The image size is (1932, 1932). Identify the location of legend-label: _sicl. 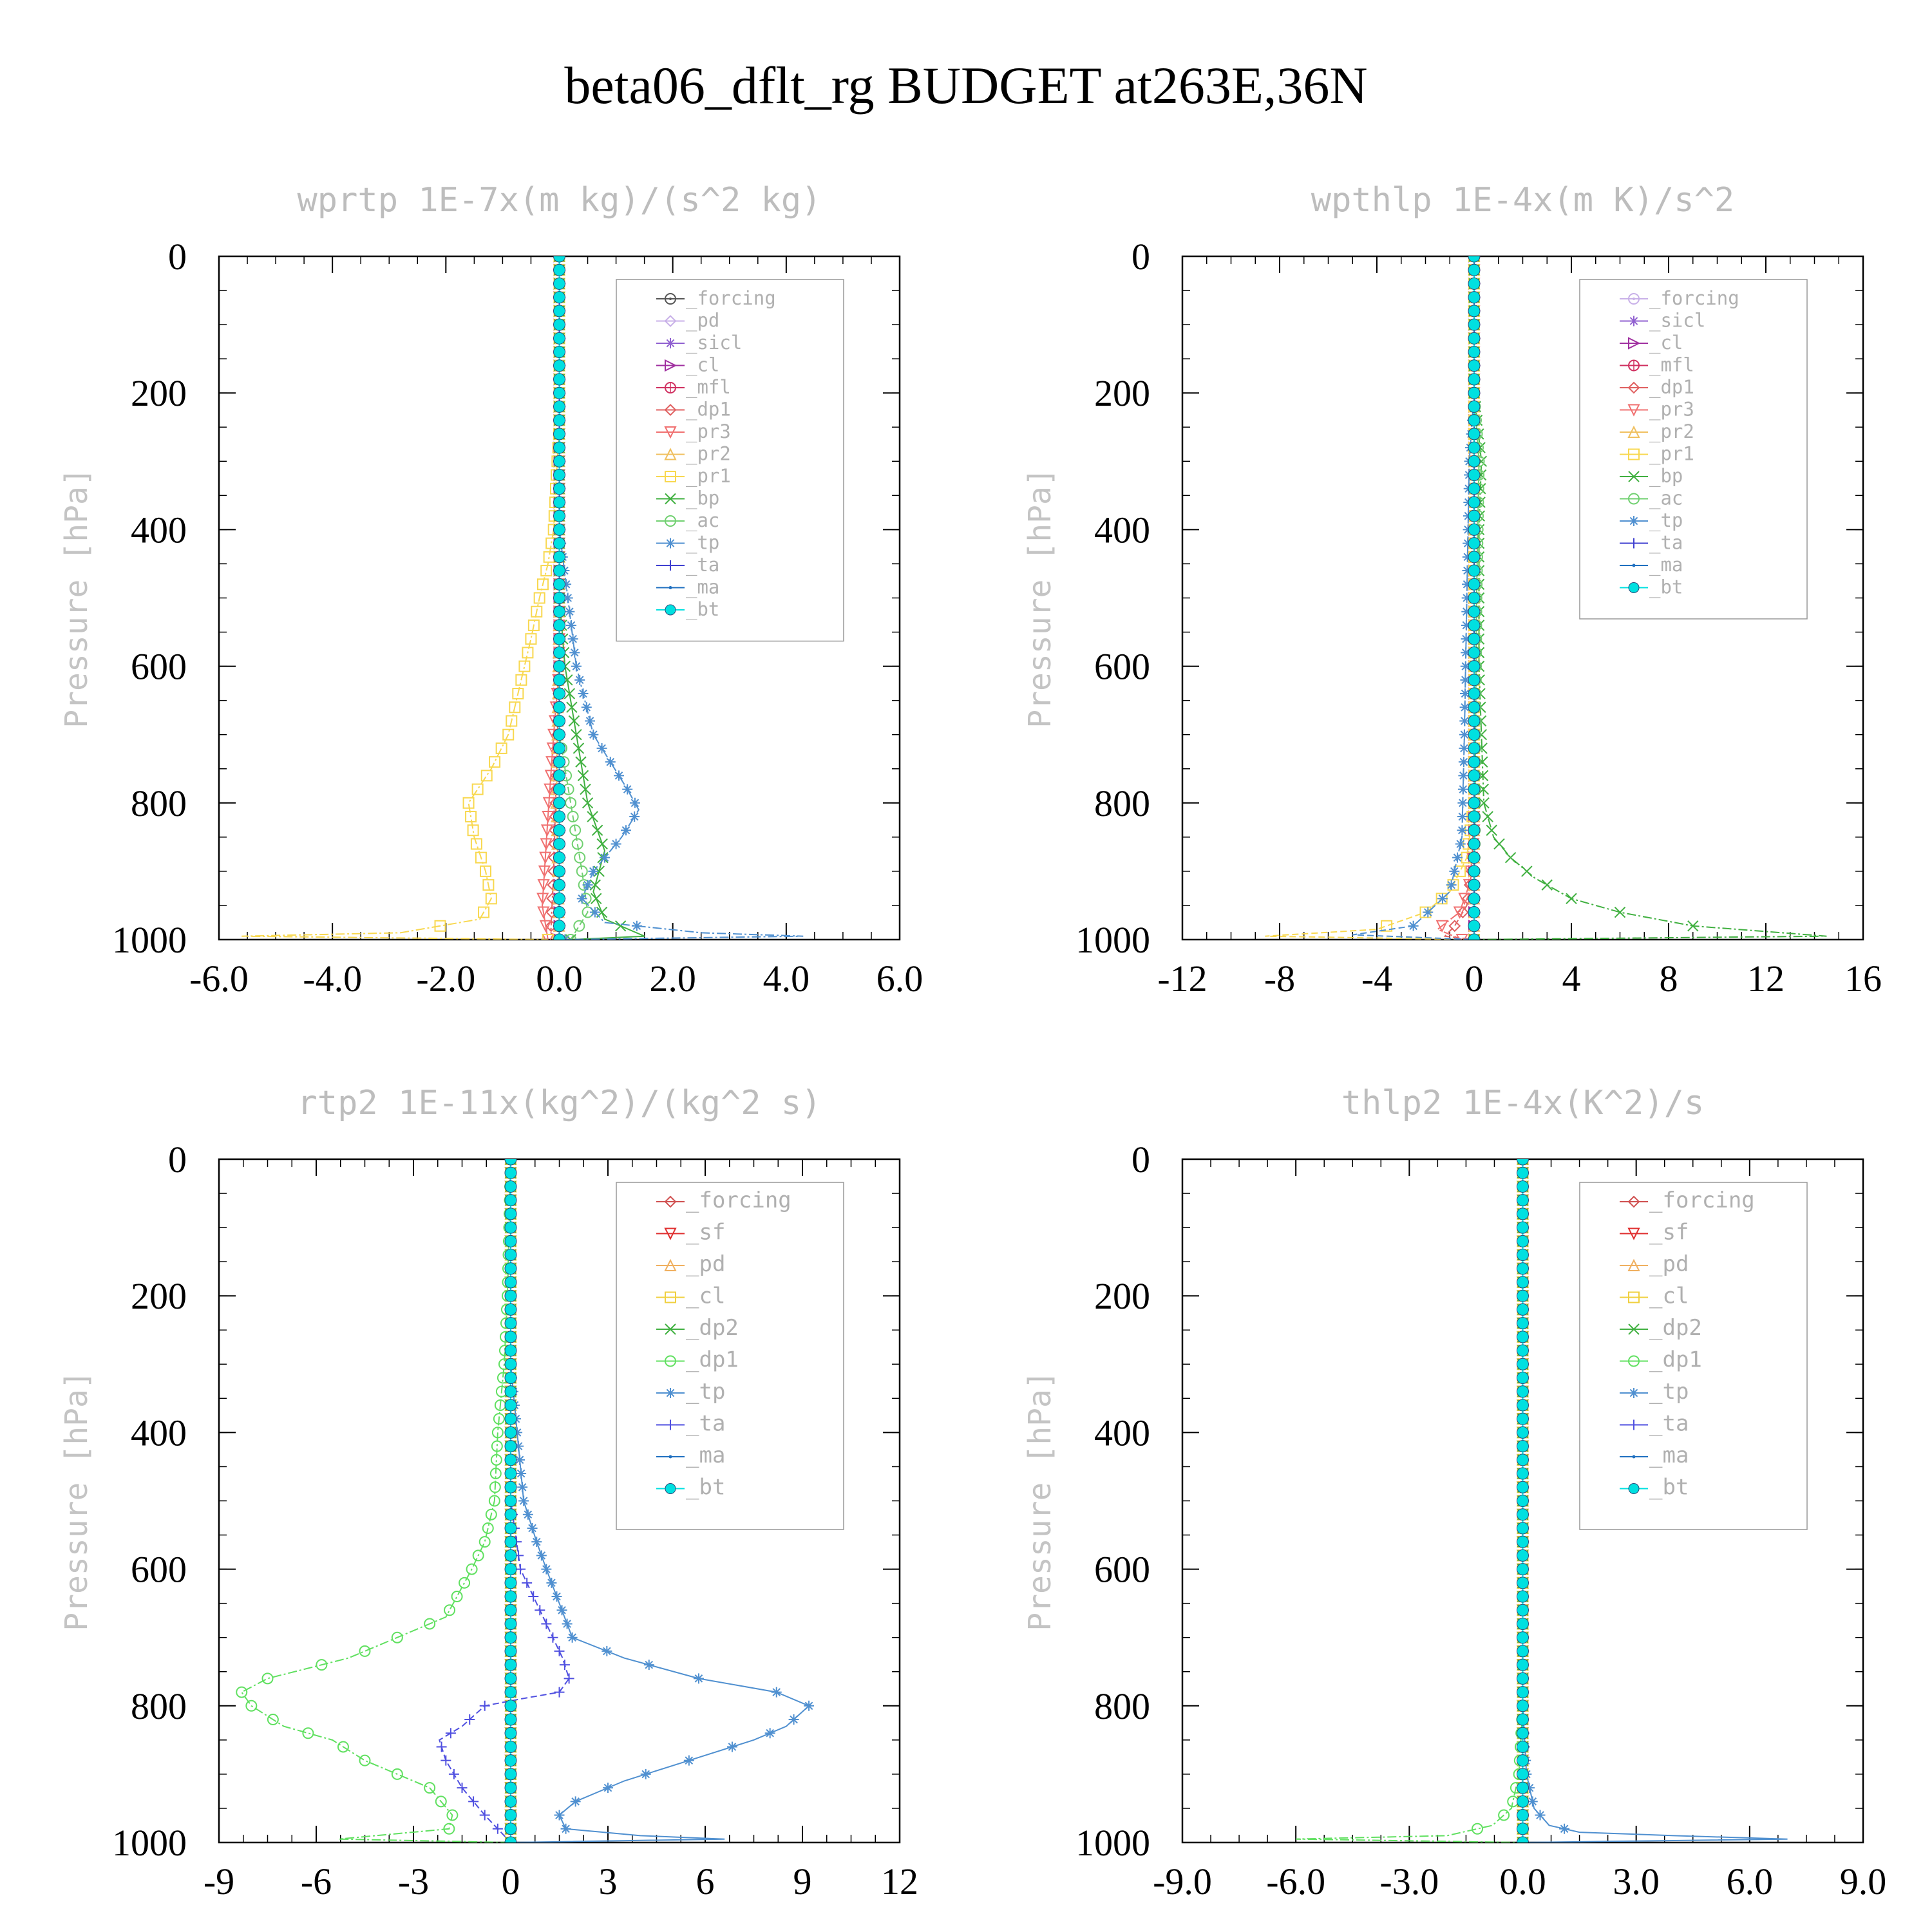
(714, 343).